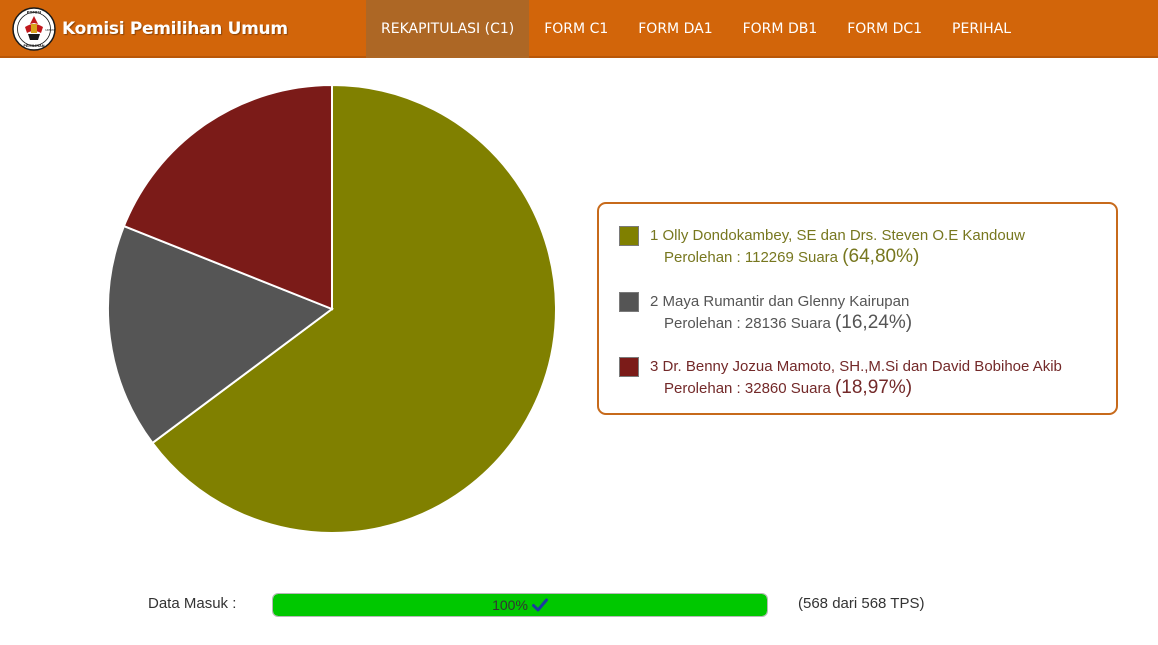 This screenshot has width=1158, height=645. I want to click on nav-item-form-da1: FORM DA1, so click(675, 29).